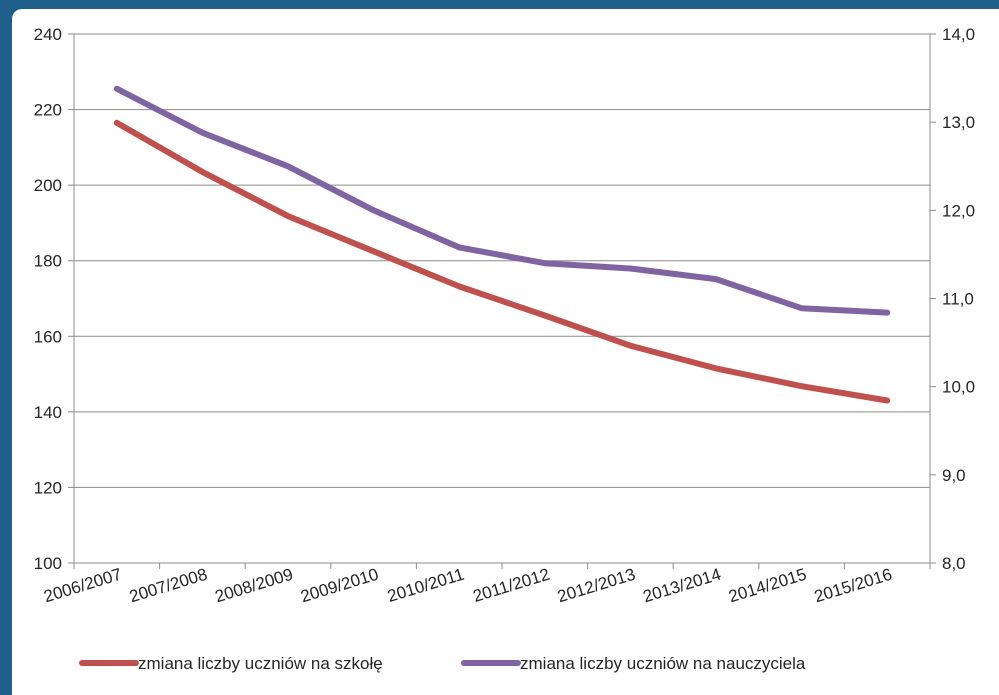 The image size is (999, 695). Describe the element at coordinates (54, 299) in the screenshot. I see `left-axis-ticks: 100 120 140 160 180 200 220 240` at that location.